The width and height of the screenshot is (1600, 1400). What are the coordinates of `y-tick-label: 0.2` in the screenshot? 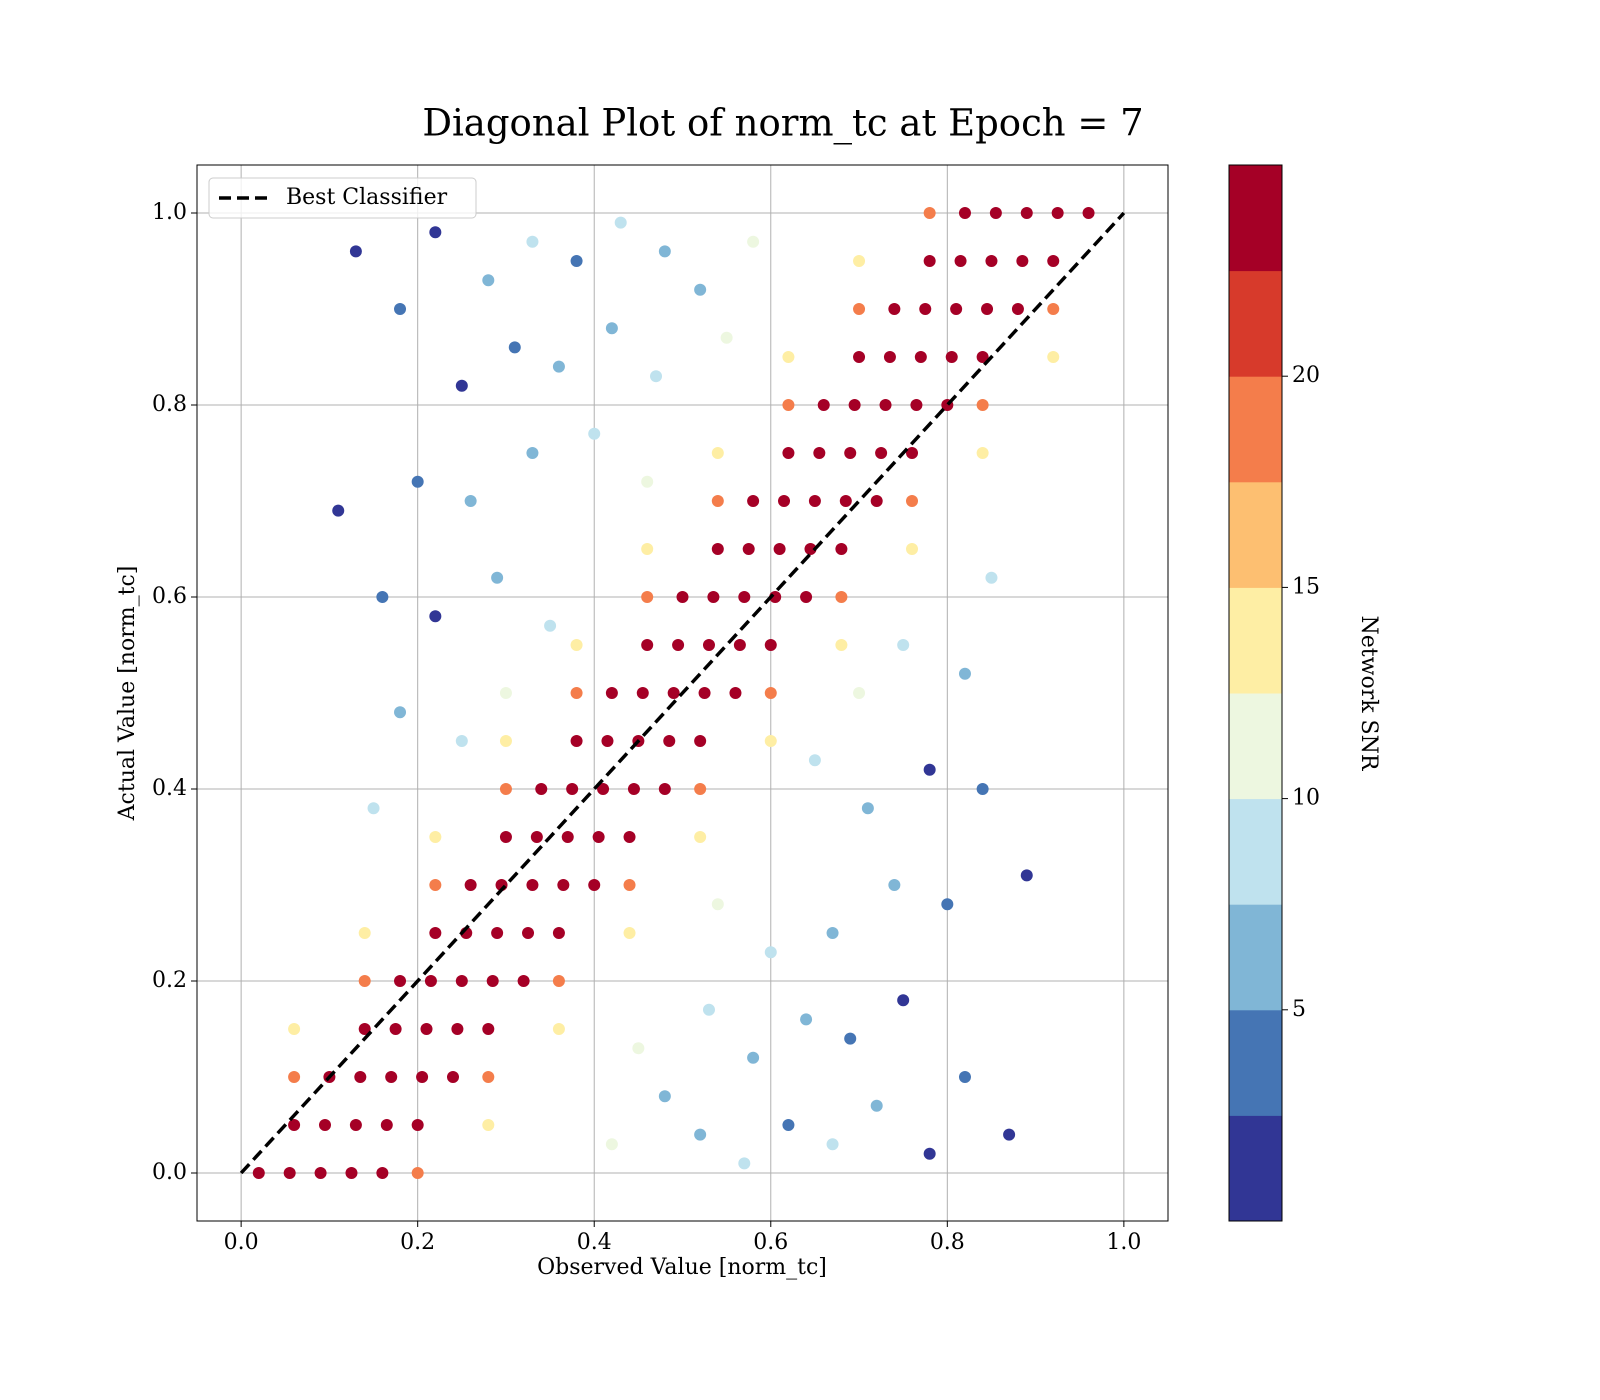 It's located at (169, 980).